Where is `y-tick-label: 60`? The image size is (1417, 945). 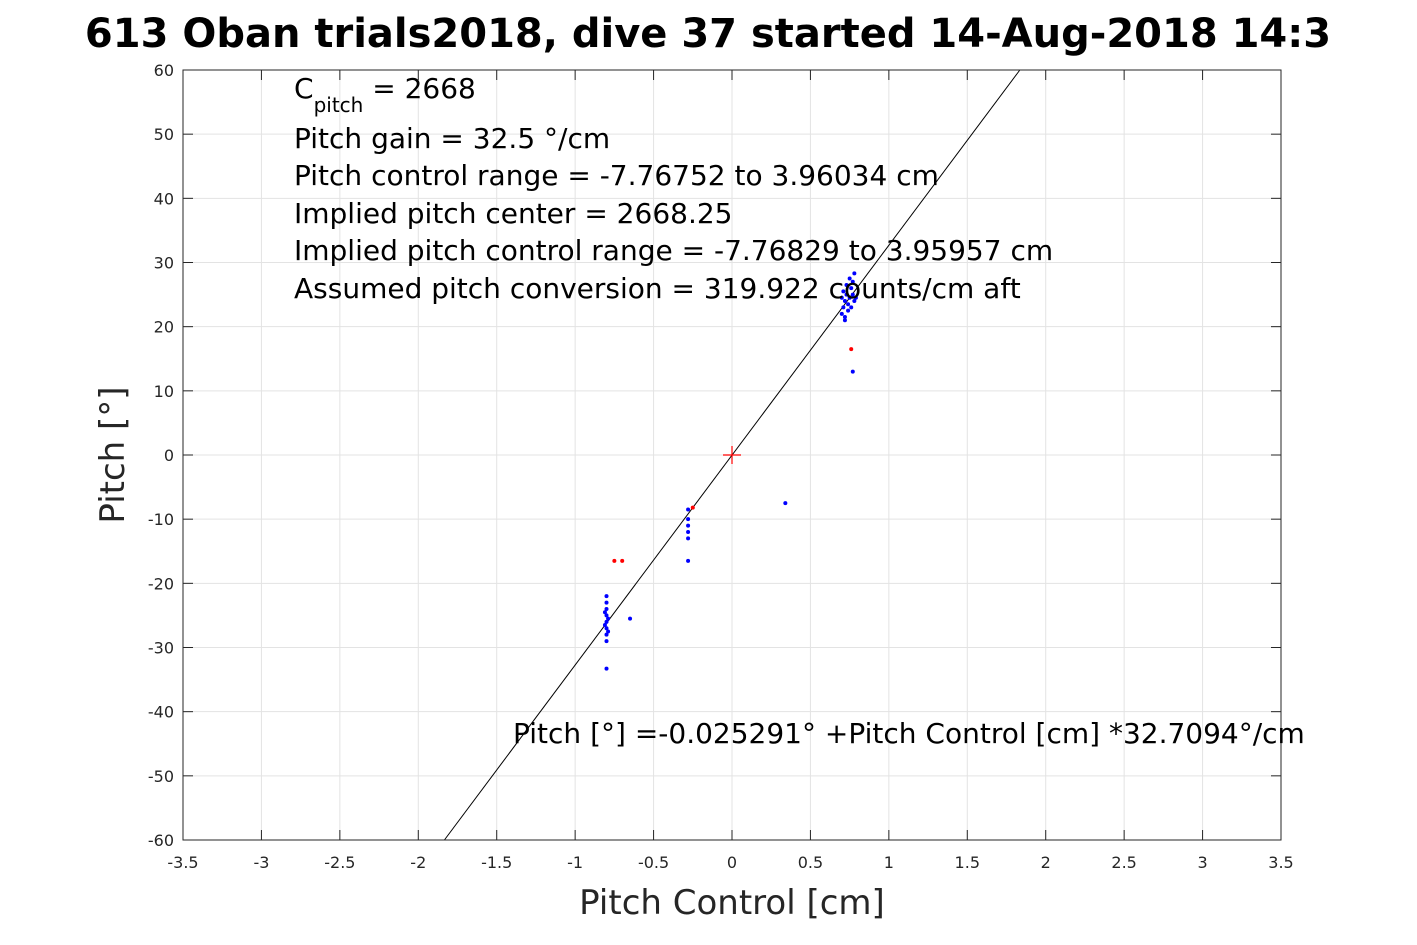 y-tick-label: 60 is located at coordinates (164, 70).